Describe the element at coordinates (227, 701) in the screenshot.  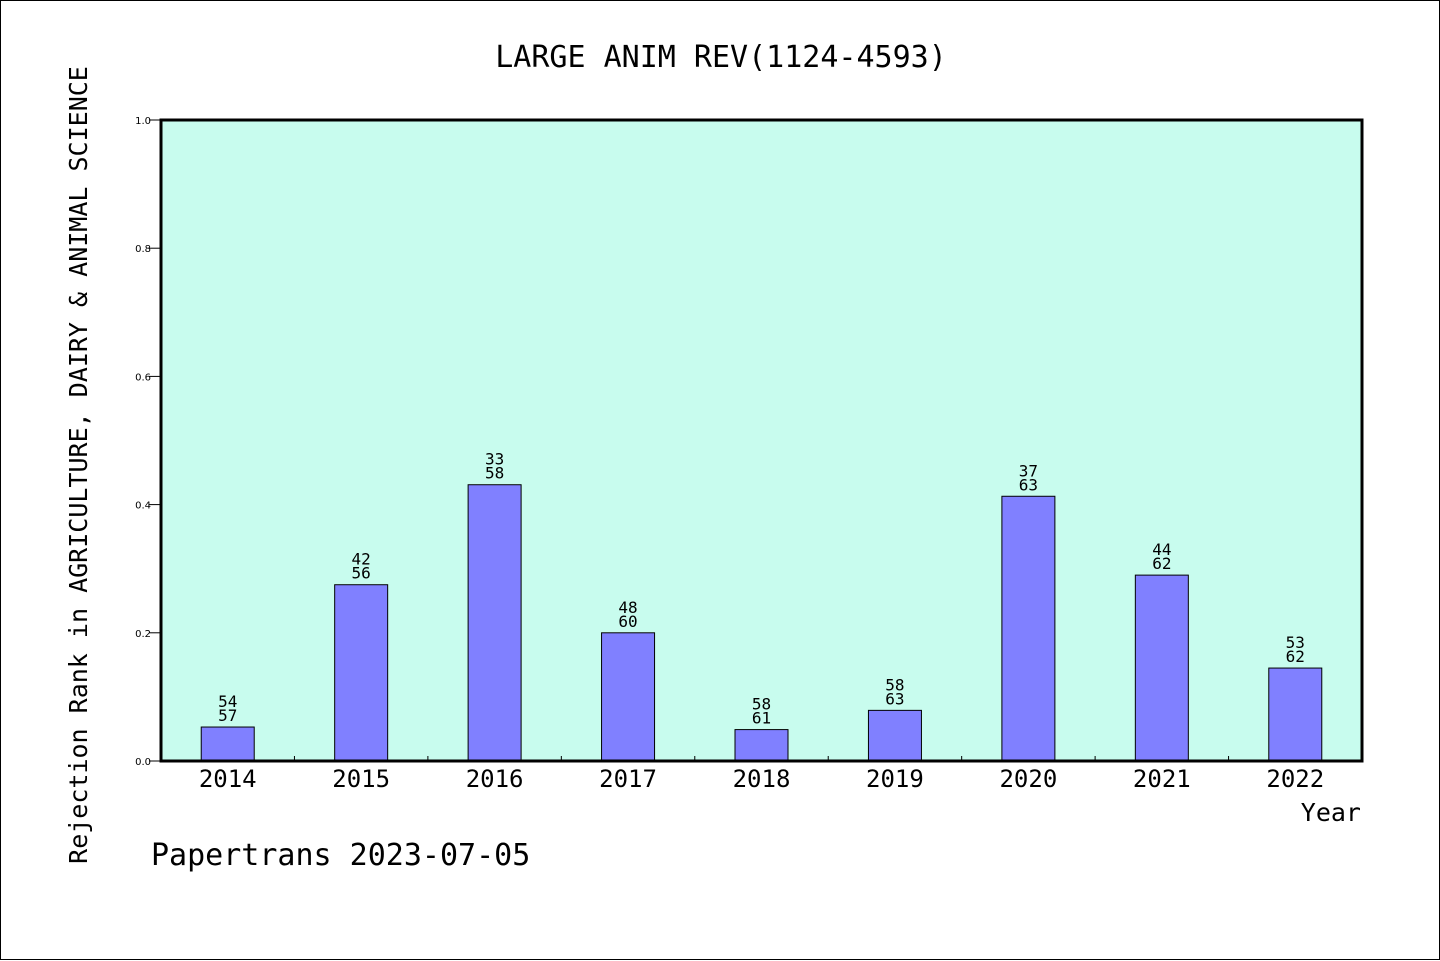
I see `bar-rank-label: 54` at that location.